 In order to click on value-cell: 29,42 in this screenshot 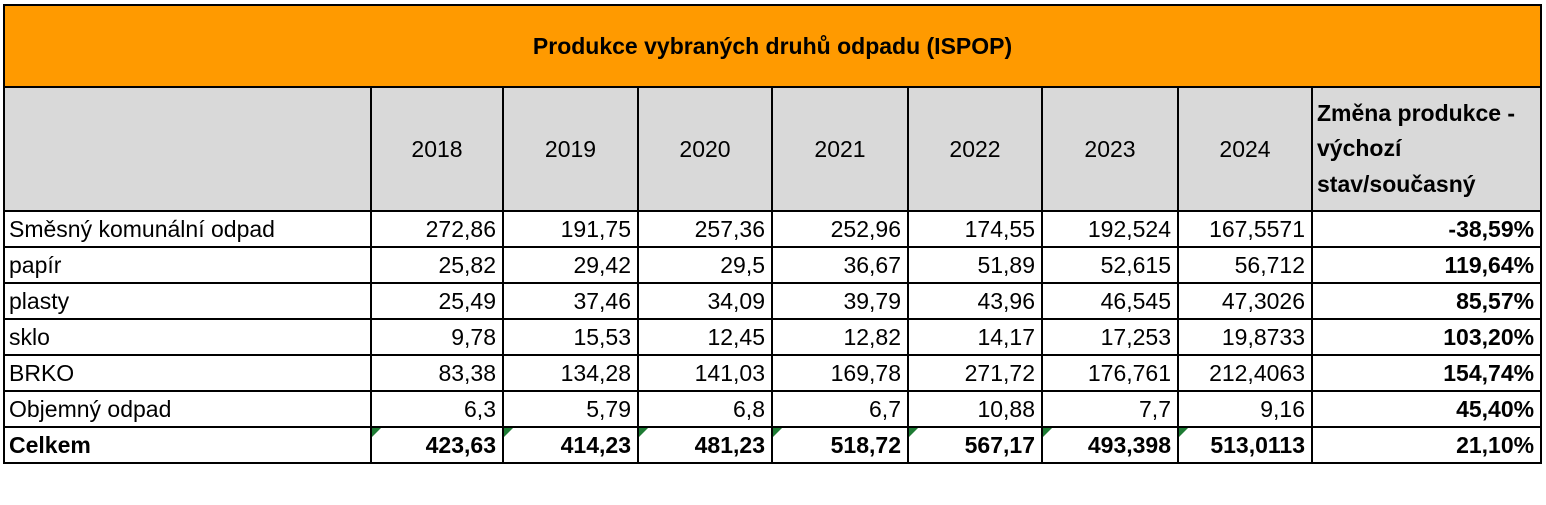, I will do `click(570, 265)`.